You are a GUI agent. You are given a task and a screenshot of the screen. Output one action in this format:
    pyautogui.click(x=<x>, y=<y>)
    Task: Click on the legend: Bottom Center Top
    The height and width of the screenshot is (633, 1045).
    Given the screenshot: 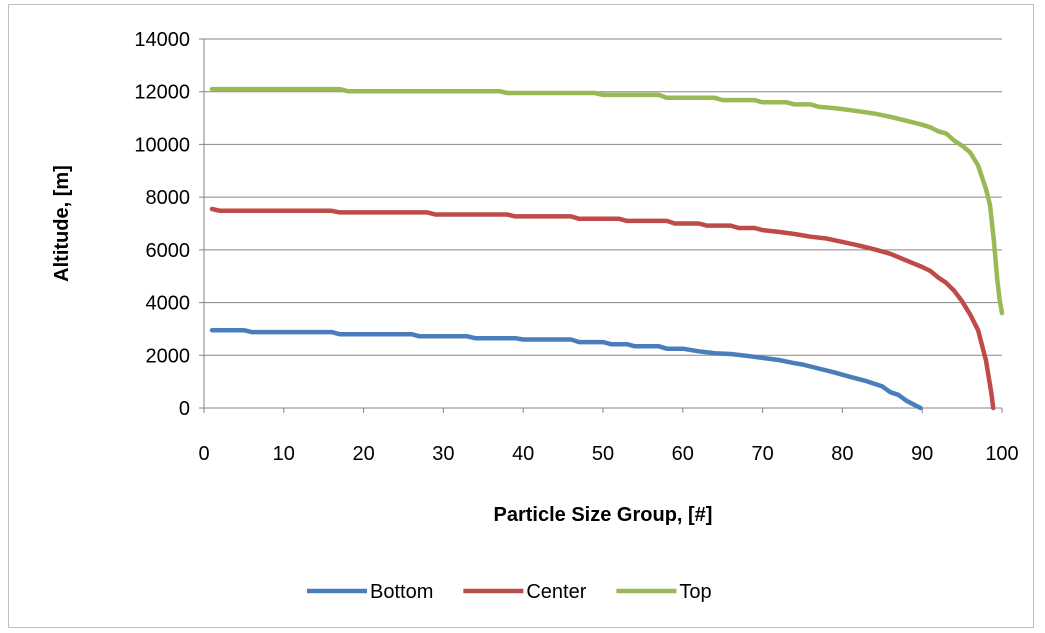 What is the action you would take?
    pyautogui.click(x=509, y=592)
    